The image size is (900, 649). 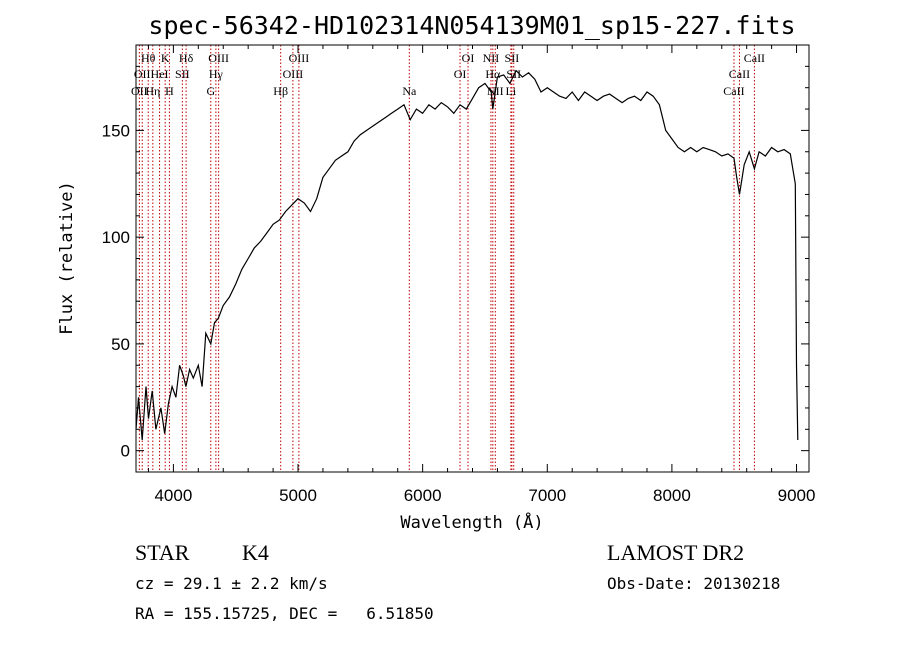 What do you see at coordinates (231, 583) in the screenshot?
I see `redshift-text: cz = 29.1 ± 2.2 km/s` at bounding box center [231, 583].